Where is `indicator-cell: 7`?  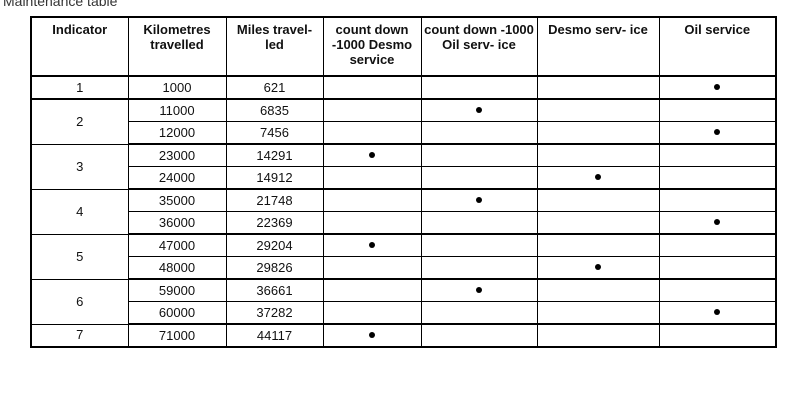
indicator-cell: 7 is located at coordinates (79, 335).